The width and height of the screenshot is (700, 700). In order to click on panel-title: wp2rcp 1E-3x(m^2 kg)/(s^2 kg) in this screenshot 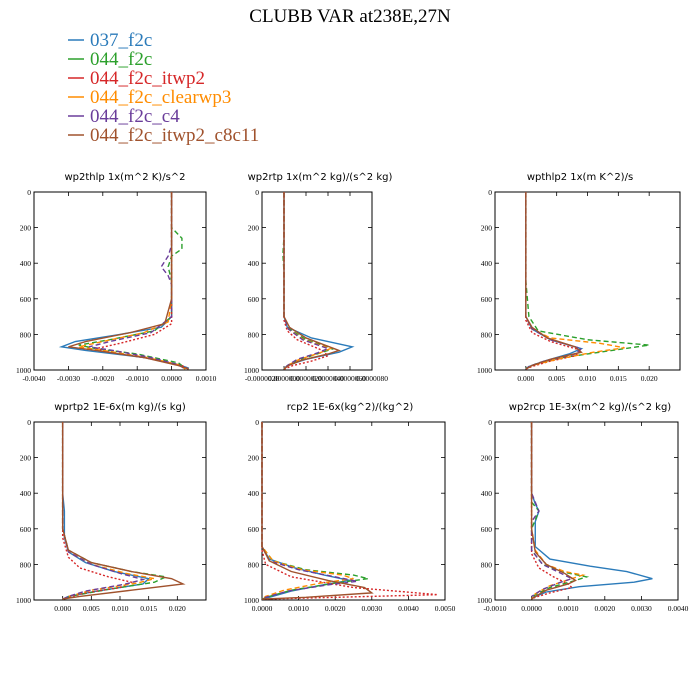, I will do `click(590, 407)`.